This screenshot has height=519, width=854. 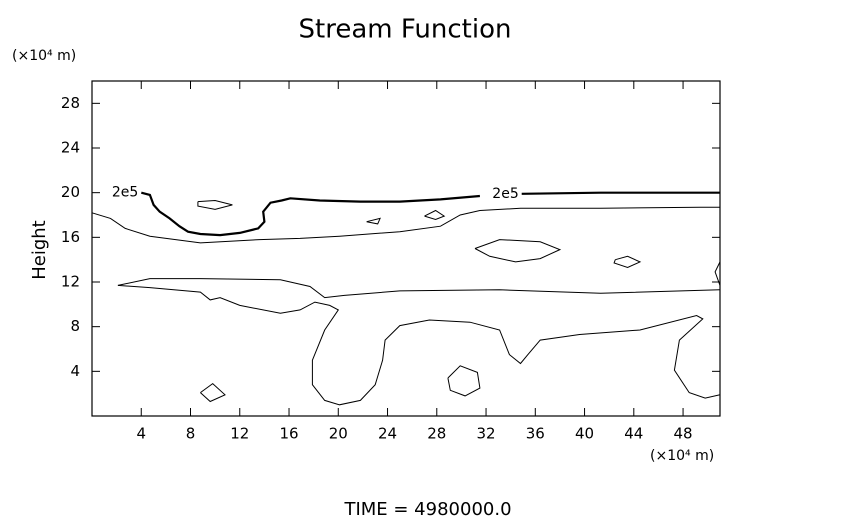 I want to click on y-tick-label: 20, so click(x=70, y=192).